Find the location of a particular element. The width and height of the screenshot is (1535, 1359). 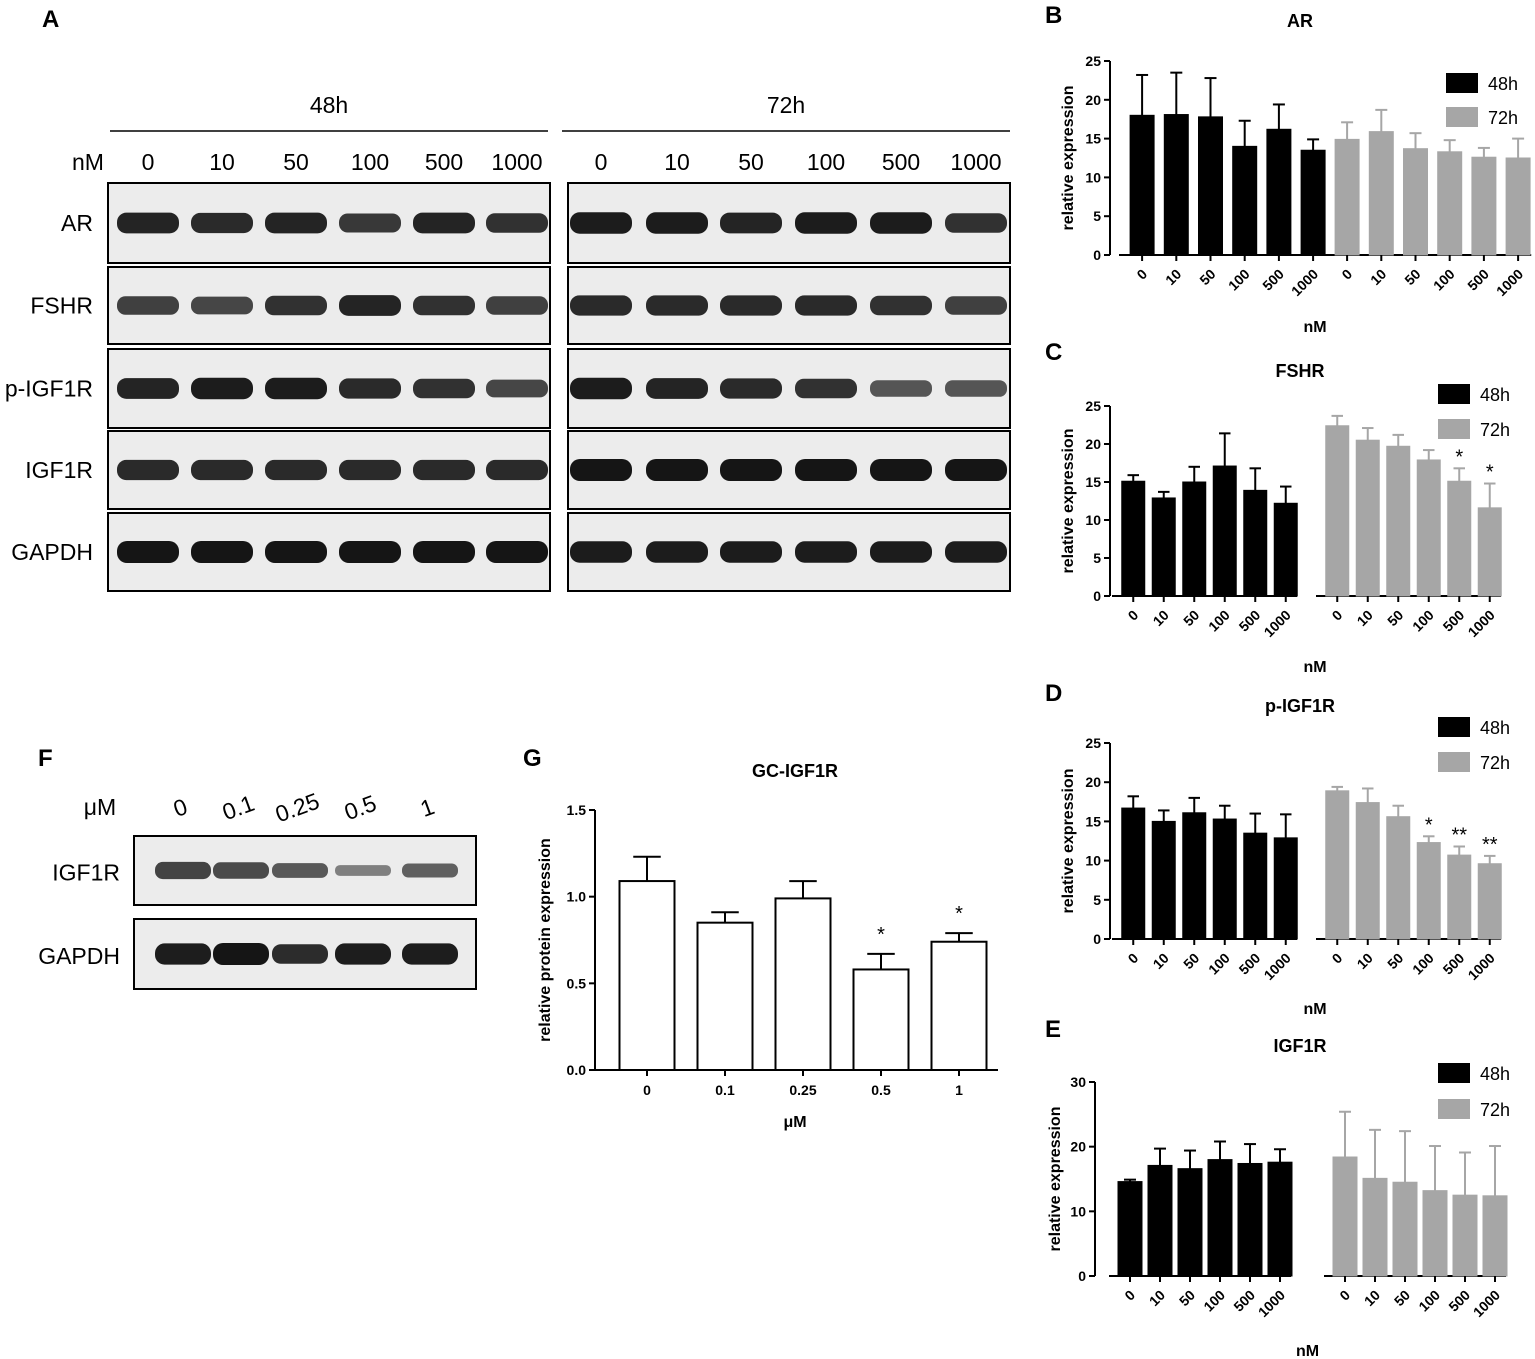

lane-concentration-label: 10 is located at coordinates (677, 162).